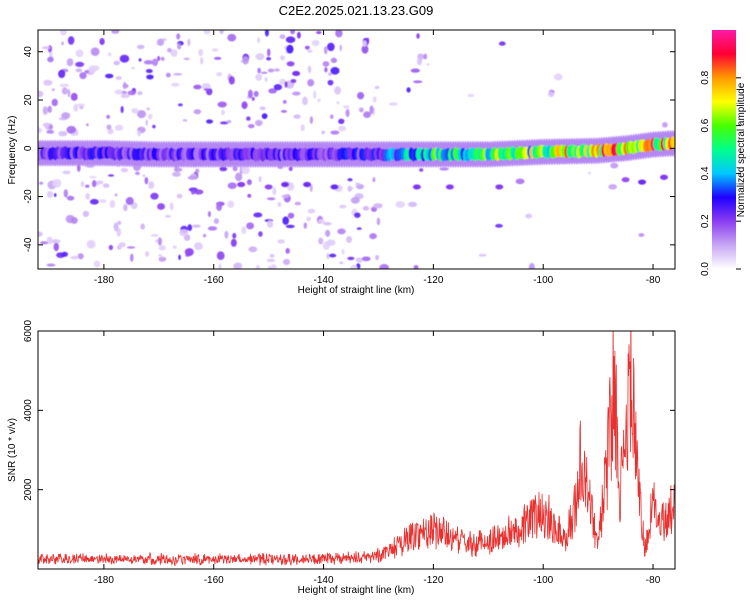  Describe the element at coordinates (28, 244) in the screenshot. I see `y-tick-label: -40` at that location.